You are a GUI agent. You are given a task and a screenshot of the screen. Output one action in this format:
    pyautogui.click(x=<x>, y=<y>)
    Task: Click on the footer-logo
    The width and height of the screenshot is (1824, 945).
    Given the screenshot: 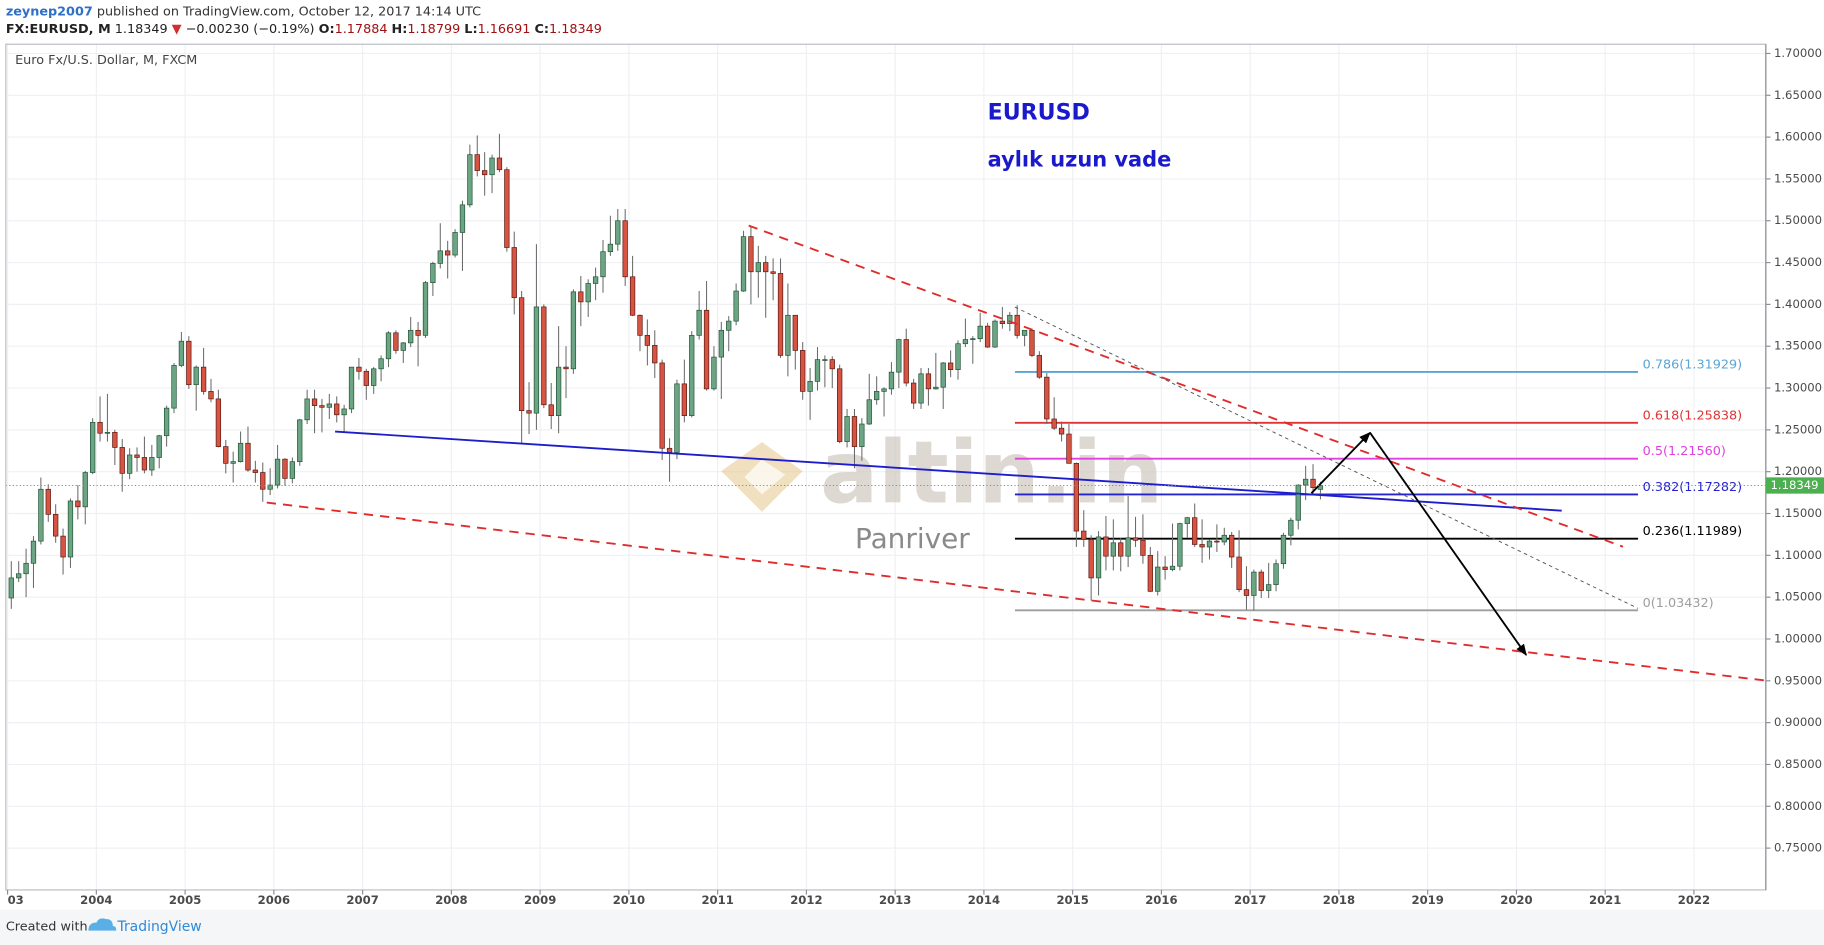 What is the action you would take?
    pyautogui.click(x=102, y=924)
    